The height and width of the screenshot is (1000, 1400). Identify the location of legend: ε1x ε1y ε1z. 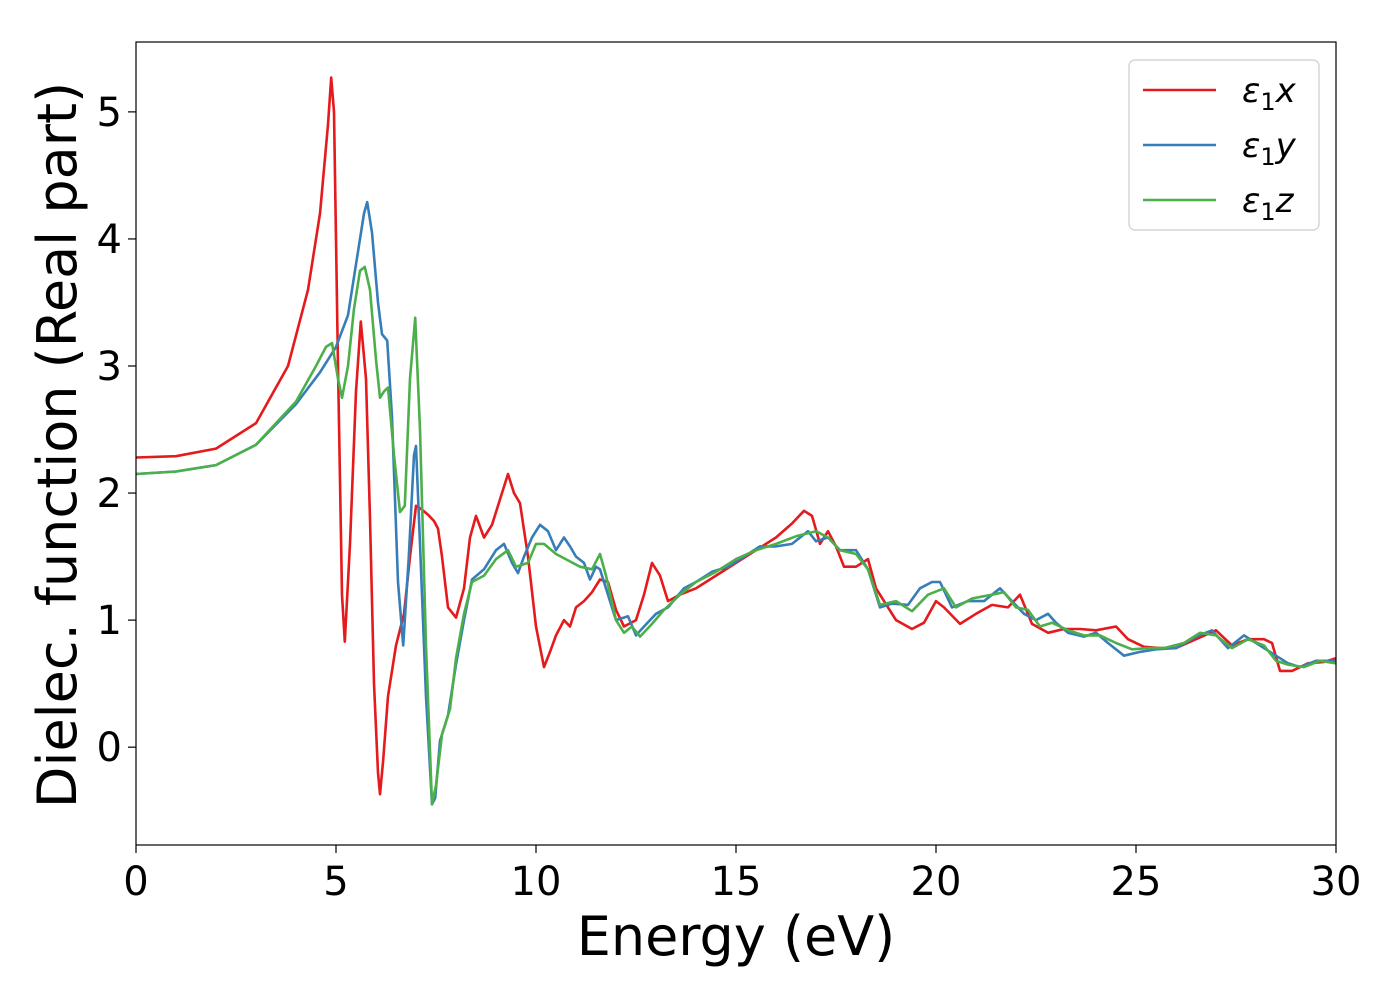
(1224, 145).